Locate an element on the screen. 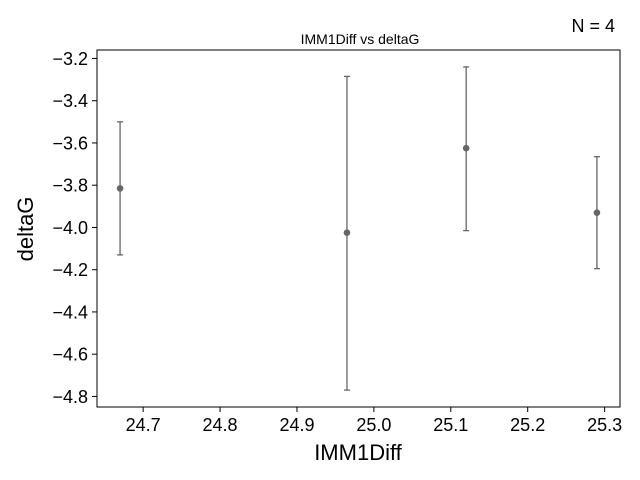  x-tick-label: 25.0 is located at coordinates (373, 425).